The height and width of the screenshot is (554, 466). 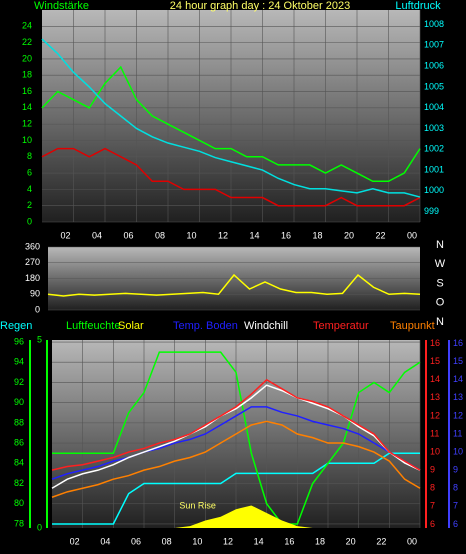 I want to click on y-tick-label: 88, so click(x=19, y=422).